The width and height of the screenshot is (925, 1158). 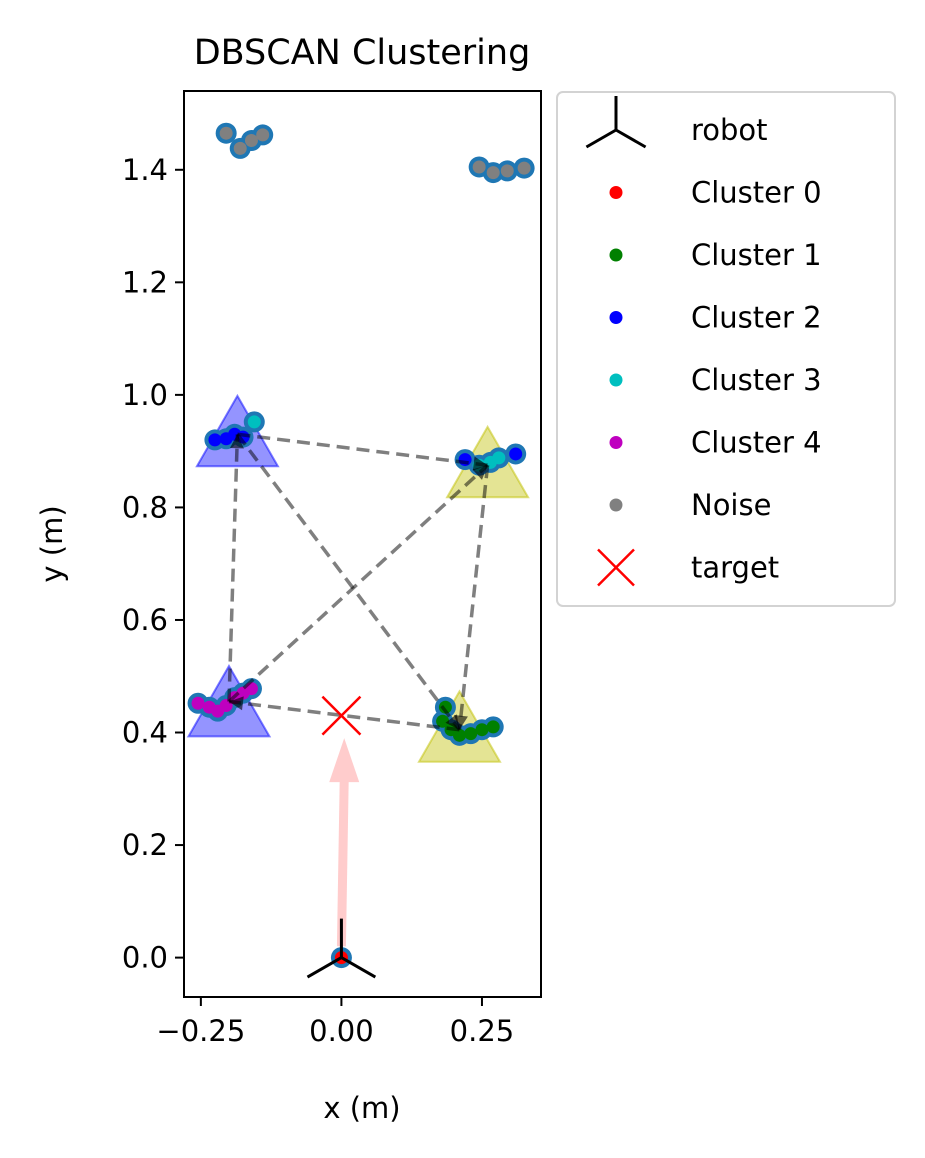 I want to click on legend-item-7: target, so click(x=688, y=567).